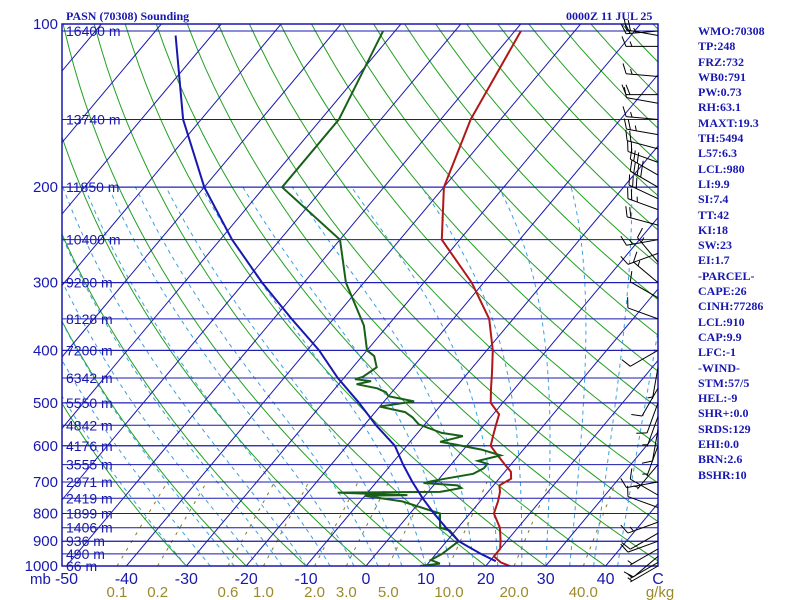 Image resolution: width=800 pixels, height=600 pixels. What do you see at coordinates (93, 119) in the screenshot?
I see `height-label: 13740 m` at bounding box center [93, 119].